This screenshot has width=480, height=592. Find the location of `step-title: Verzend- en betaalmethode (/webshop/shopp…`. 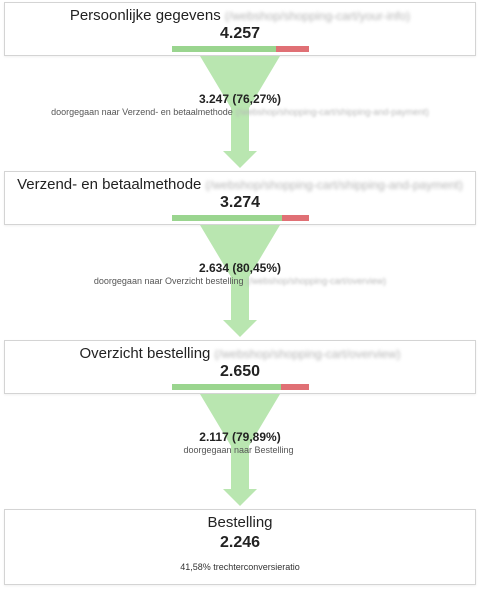

step-title: Verzend- en betaalmethode (/webshop/shopp… is located at coordinates (240, 184).